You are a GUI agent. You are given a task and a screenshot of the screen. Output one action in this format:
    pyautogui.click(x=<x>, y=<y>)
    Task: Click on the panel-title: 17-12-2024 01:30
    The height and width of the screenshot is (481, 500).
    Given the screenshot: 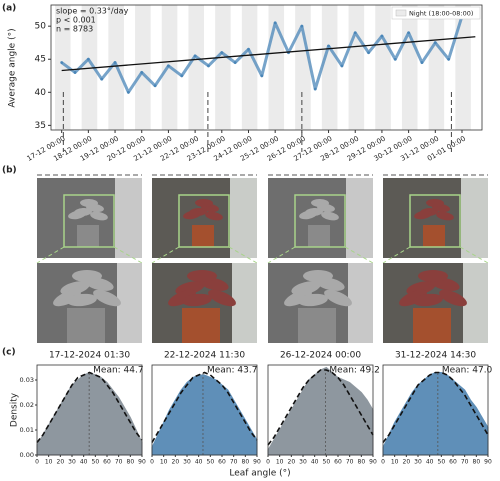 What is the action you would take?
    pyautogui.click(x=89, y=356)
    